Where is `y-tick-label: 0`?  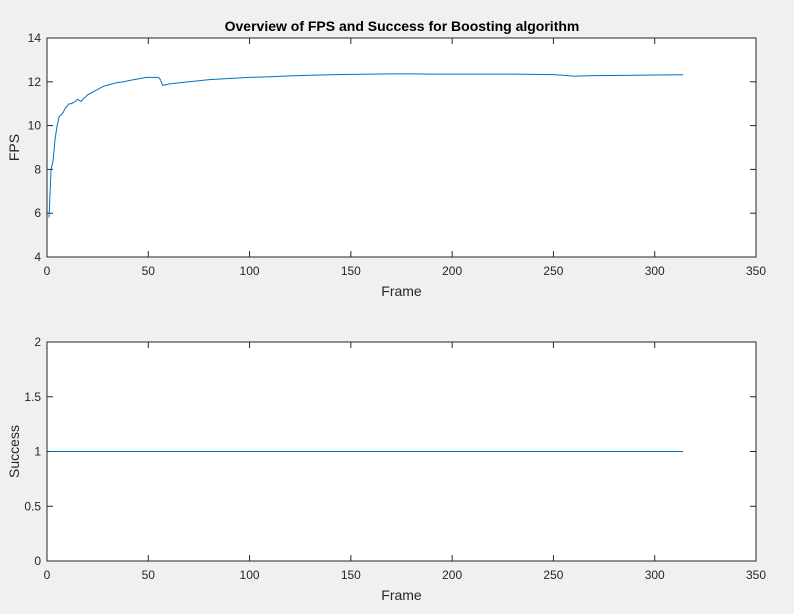
y-tick-label: 0 is located at coordinates (37, 561).